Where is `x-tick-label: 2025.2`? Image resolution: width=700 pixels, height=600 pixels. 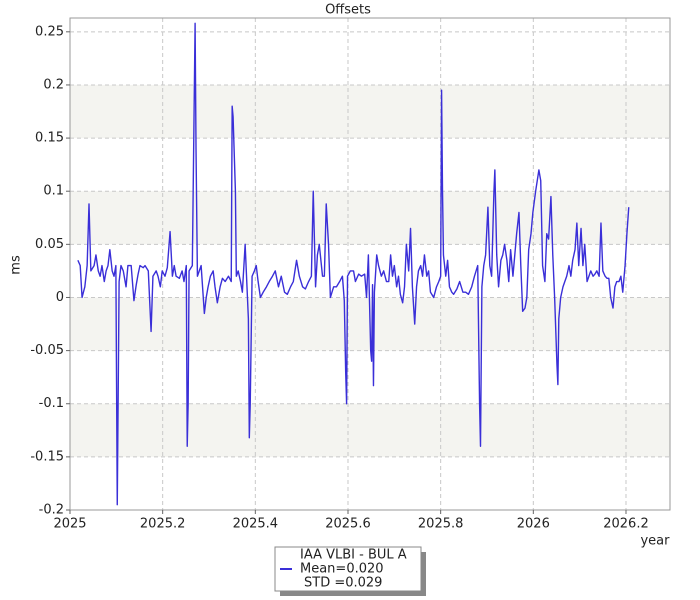
x-tick-label: 2025.2 is located at coordinates (163, 524).